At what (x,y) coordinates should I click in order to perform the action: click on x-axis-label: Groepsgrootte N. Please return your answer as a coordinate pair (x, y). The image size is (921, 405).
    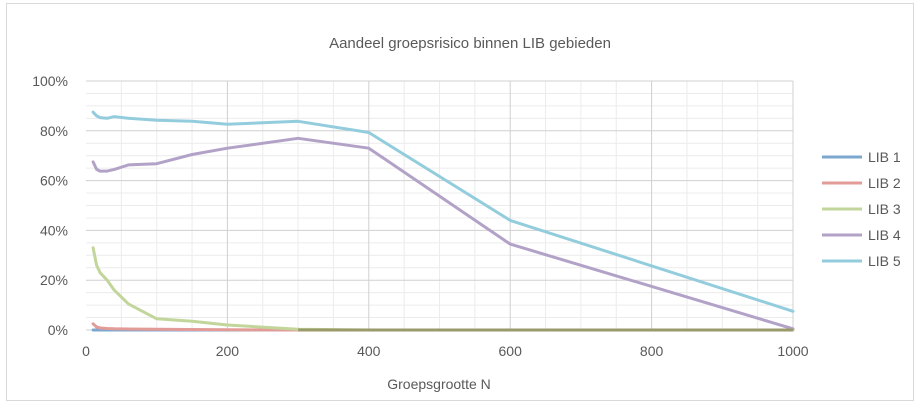
    Looking at the image, I should click on (439, 384).